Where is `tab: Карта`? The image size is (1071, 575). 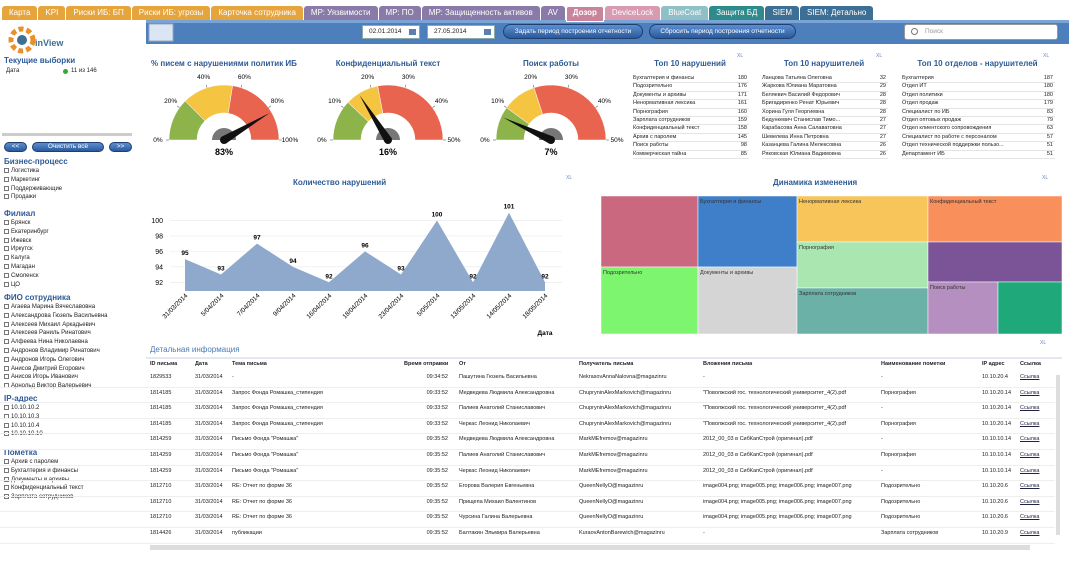 tab: Карта is located at coordinates (20, 13).